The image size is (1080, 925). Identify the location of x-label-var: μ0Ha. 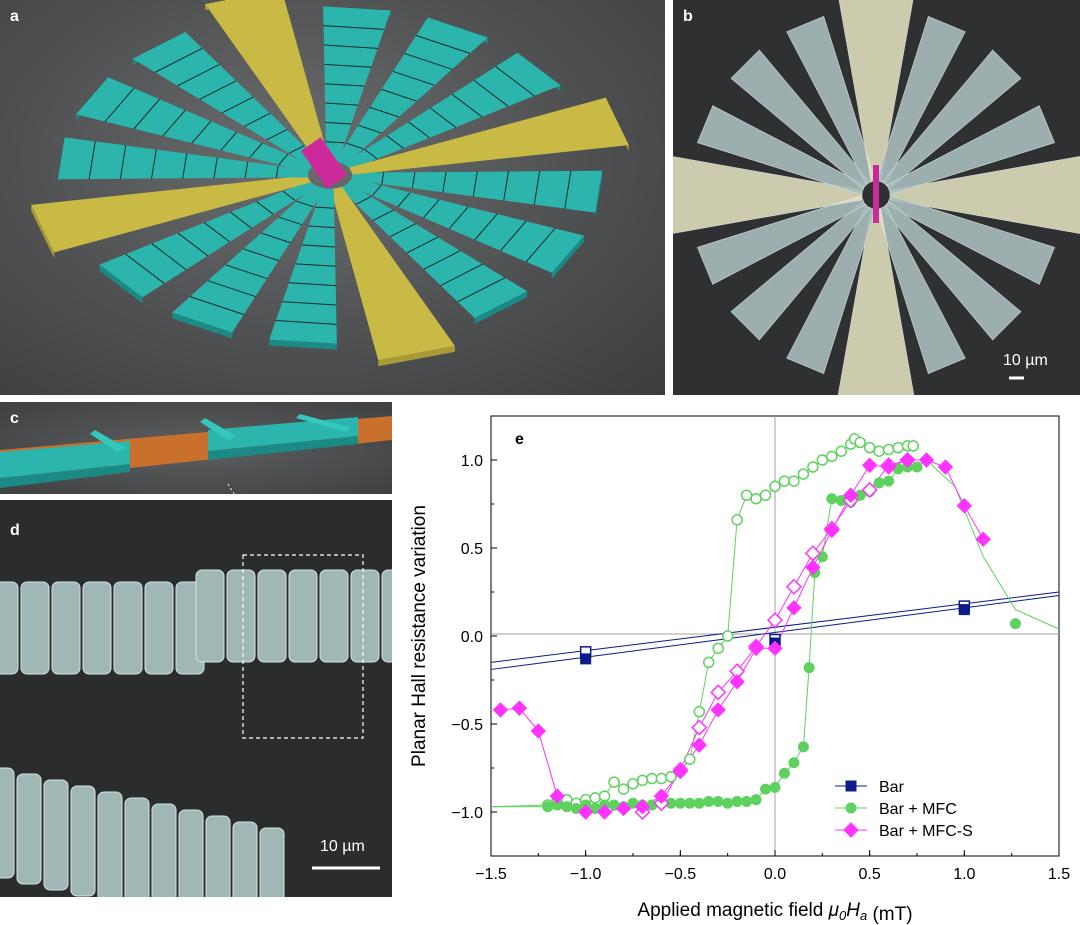
(848, 911).